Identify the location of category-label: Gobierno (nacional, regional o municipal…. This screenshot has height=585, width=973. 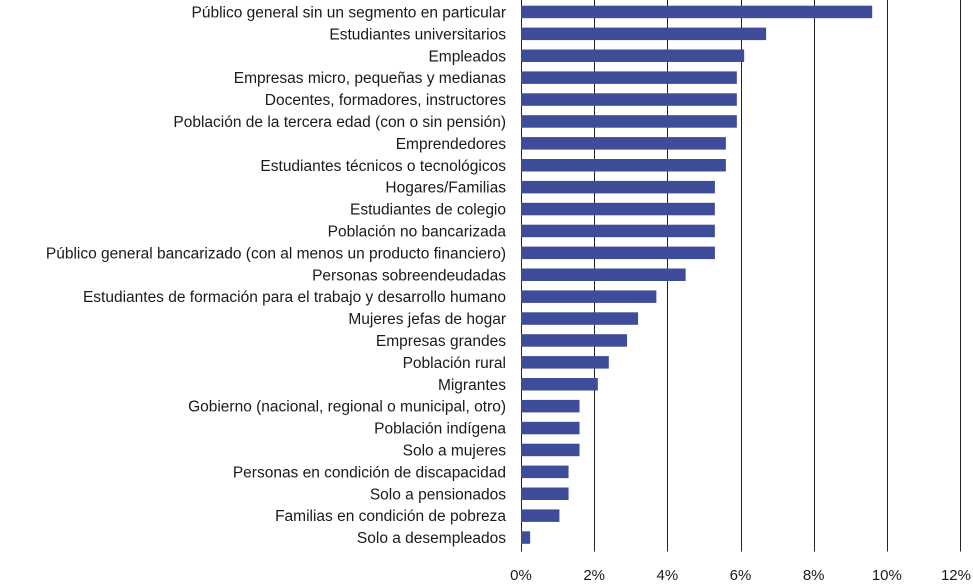
(347, 407).